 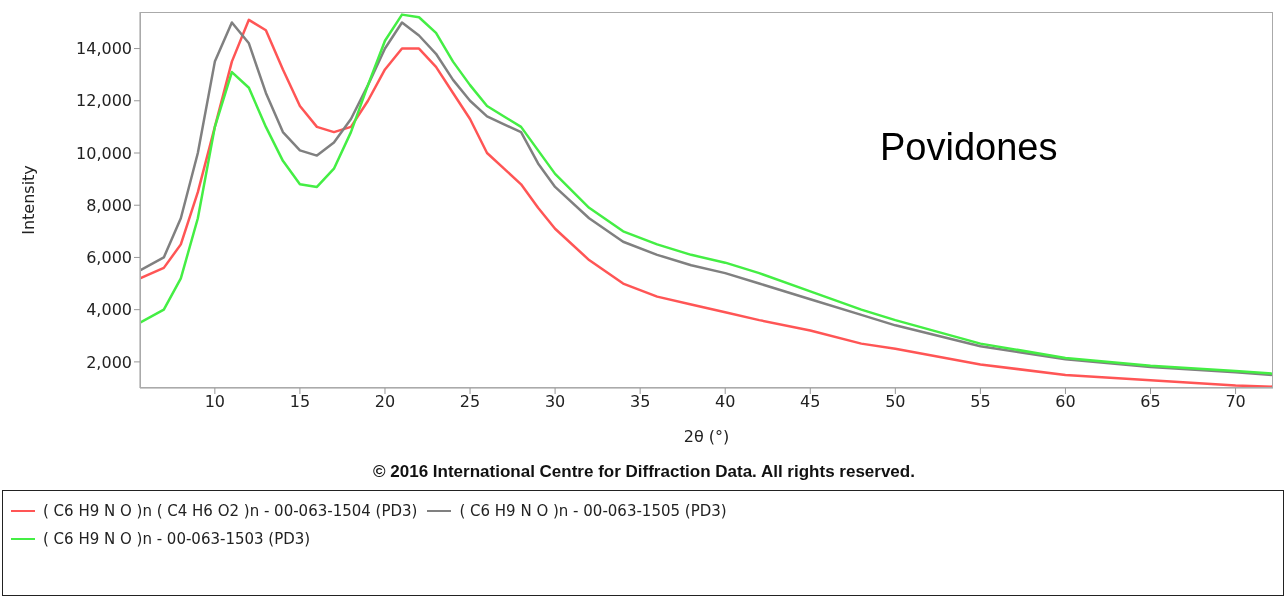 I want to click on y-tick-label: 2,000, so click(x=109, y=362).